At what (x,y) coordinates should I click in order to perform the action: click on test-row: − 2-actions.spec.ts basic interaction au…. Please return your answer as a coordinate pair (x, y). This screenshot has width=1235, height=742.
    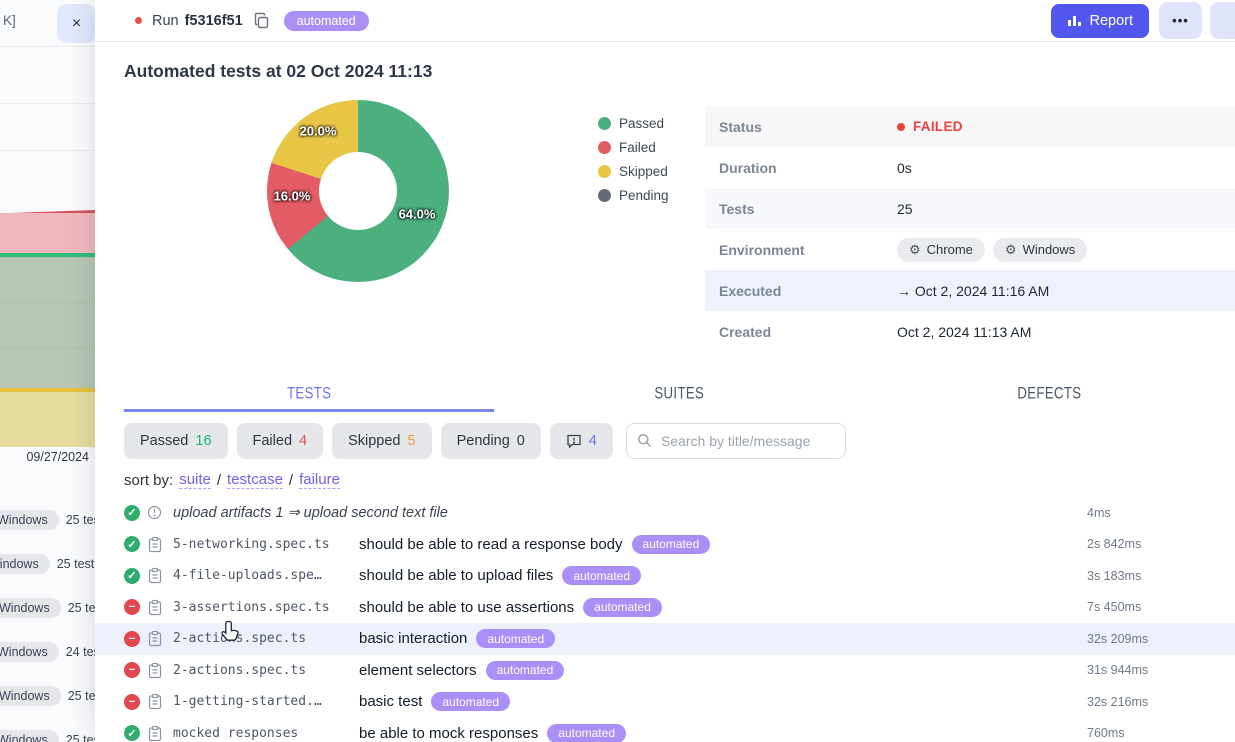
    Looking at the image, I should click on (665, 639).